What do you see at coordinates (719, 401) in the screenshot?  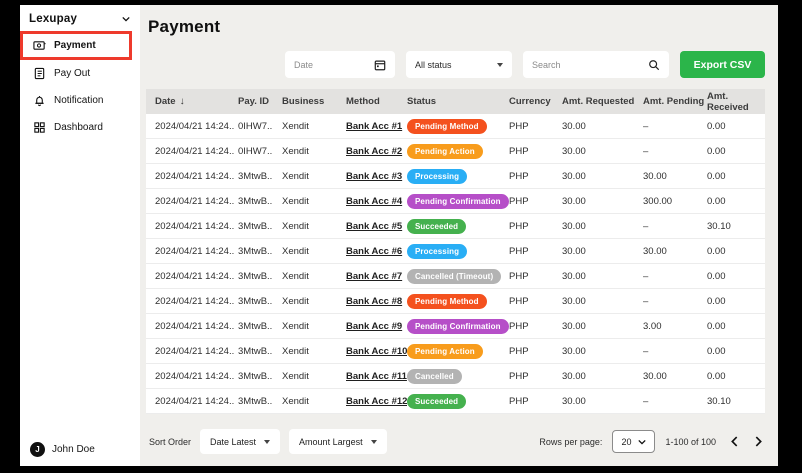 I see `cell-amt-received: 30.10` at bounding box center [719, 401].